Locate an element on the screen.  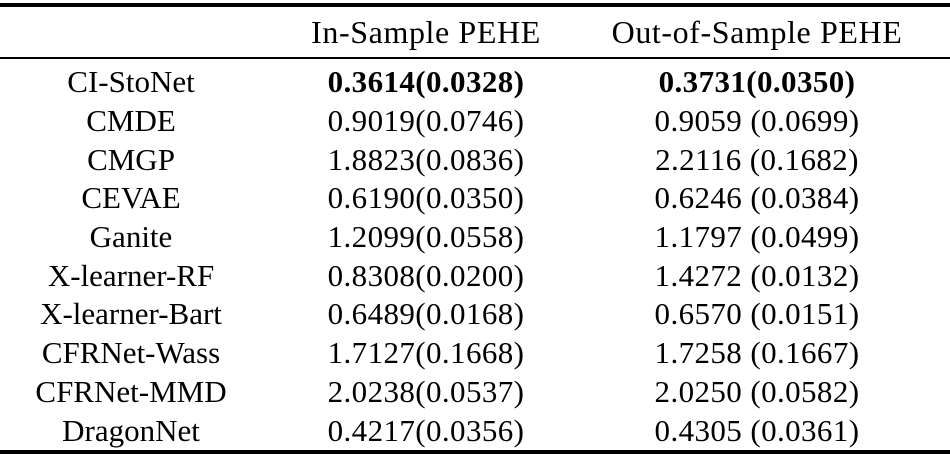
out-of-sample-value: 1.1797 (0.0499) is located at coordinates (757, 237).